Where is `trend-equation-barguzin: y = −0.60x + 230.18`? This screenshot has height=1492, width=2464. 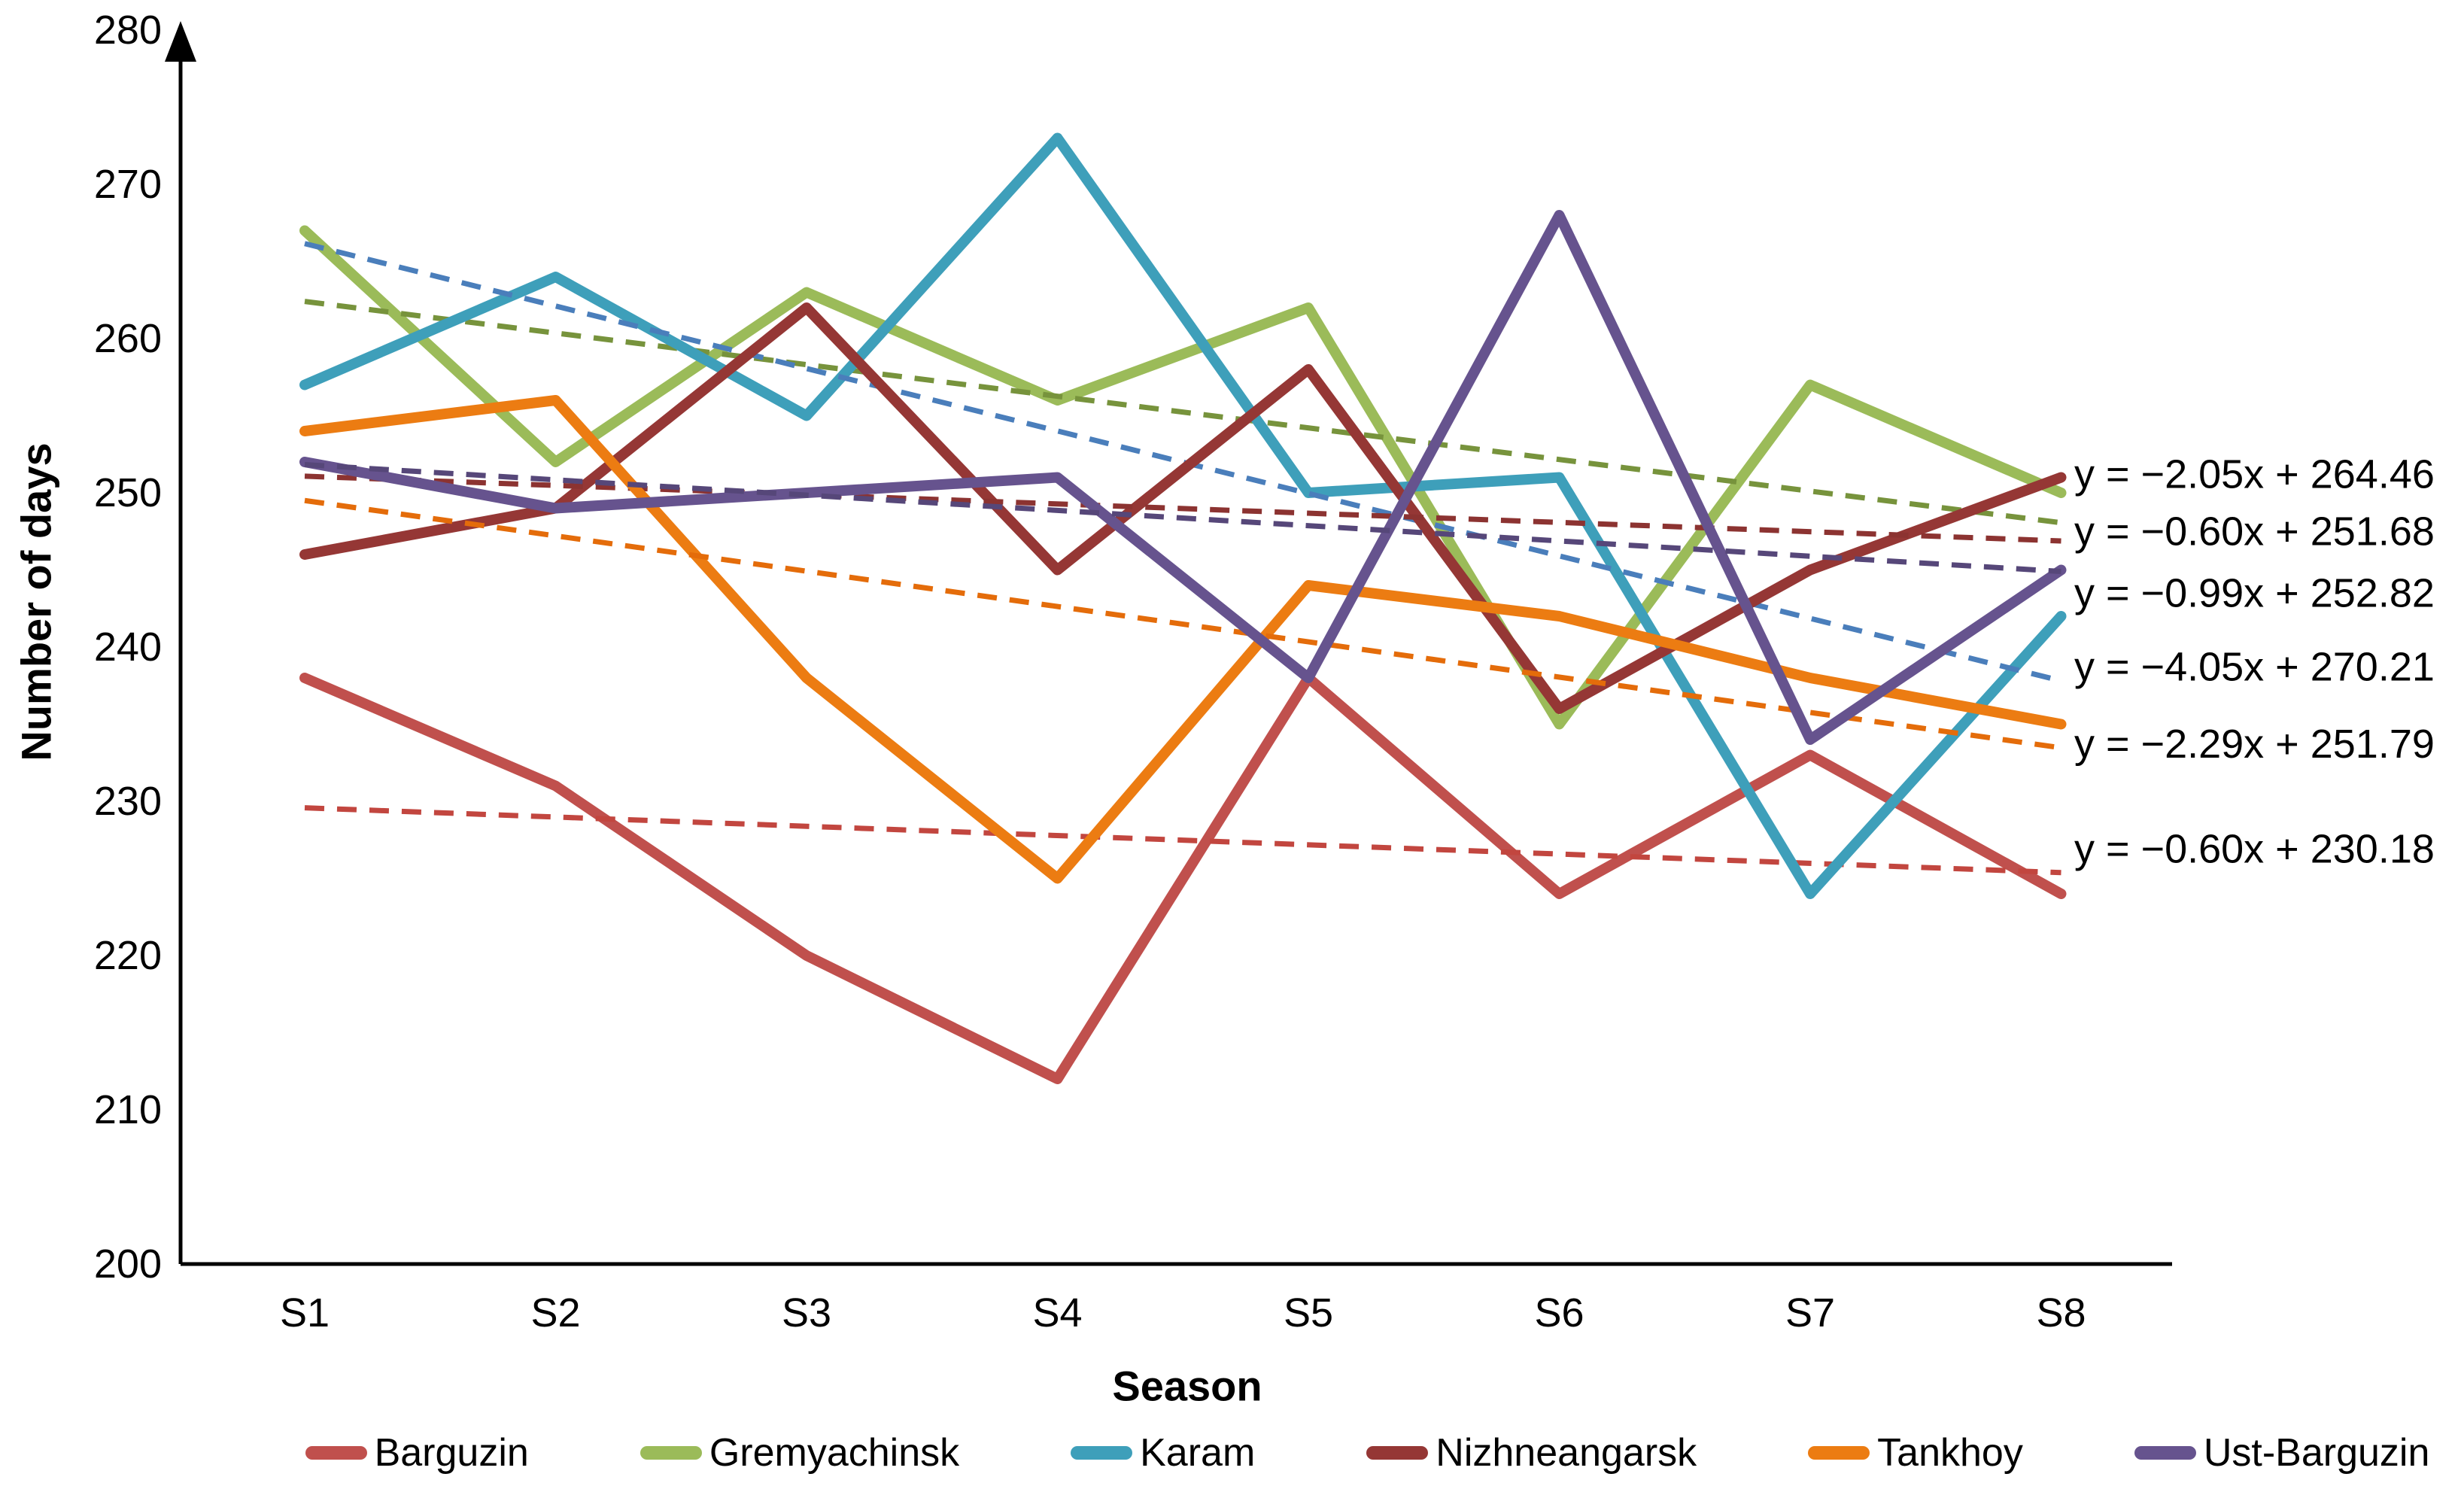 trend-equation-barguzin: y = −0.60x + 230.18 is located at coordinates (2254, 849).